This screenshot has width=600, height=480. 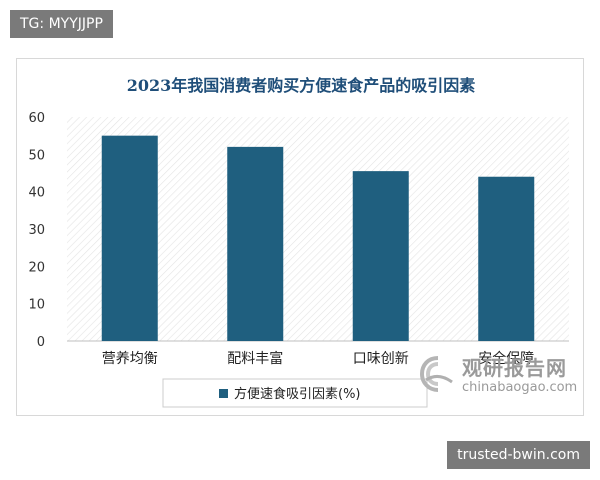 I want to click on x-tick-label: 安全保障, so click(x=506, y=358).